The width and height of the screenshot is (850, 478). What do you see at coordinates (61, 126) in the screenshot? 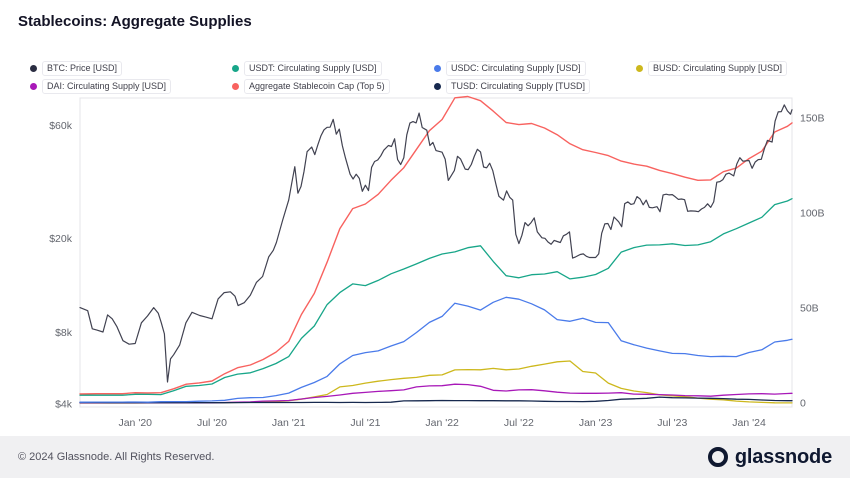
I see `y-left-tick-label: $60k` at bounding box center [61, 126].